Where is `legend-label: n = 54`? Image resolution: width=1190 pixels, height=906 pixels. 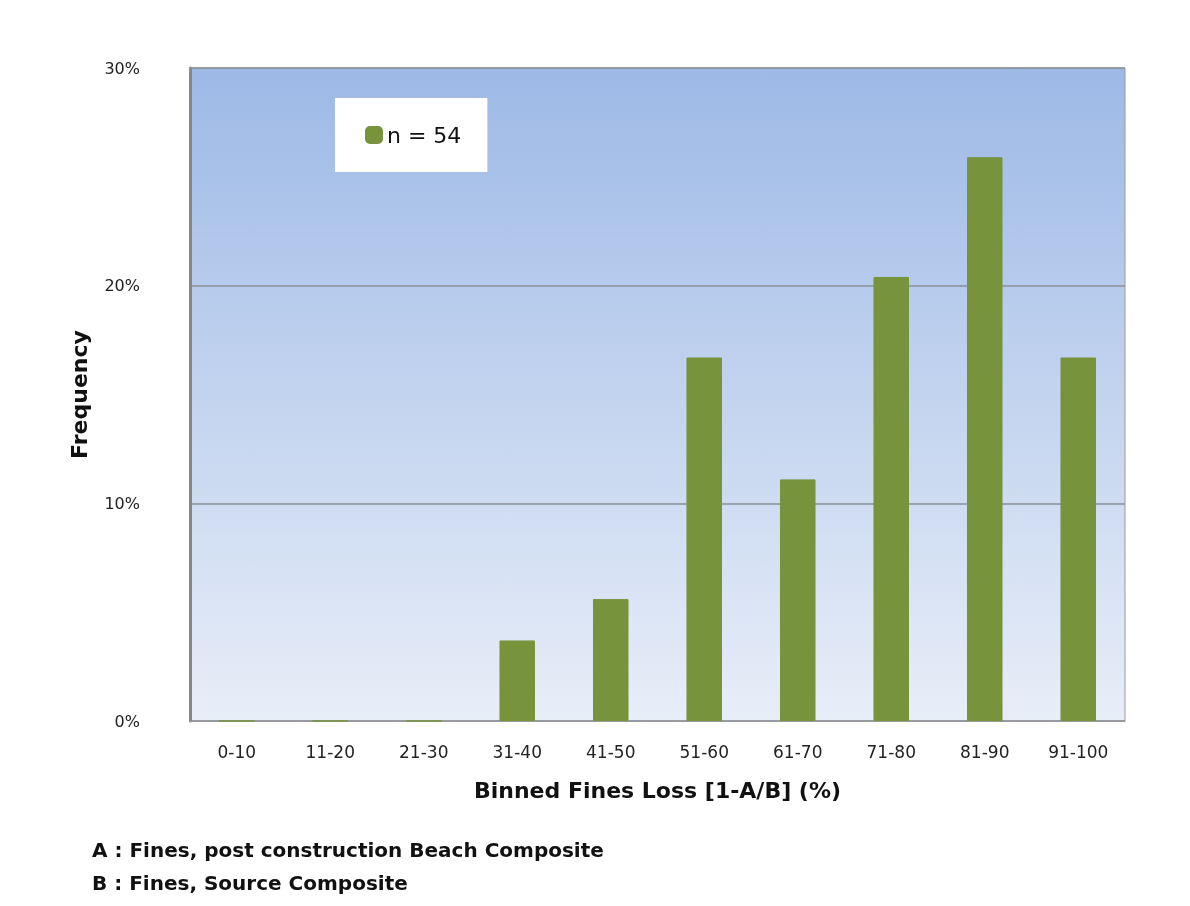
legend-label: n = 54 is located at coordinates (424, 135).